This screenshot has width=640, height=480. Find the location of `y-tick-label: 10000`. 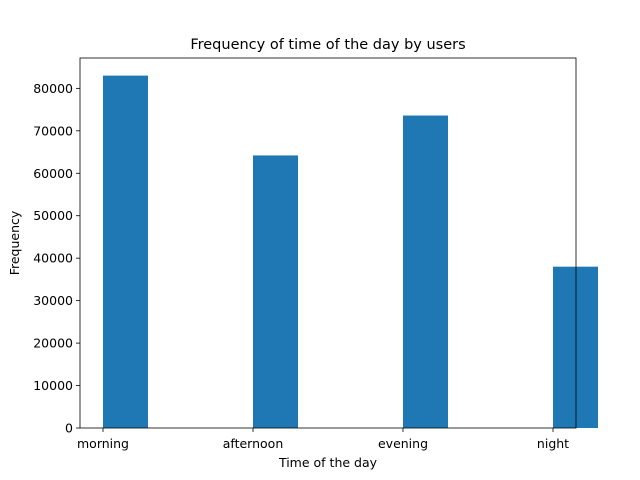

y-tick-label: 10000 is located at coordinates (53, 385).